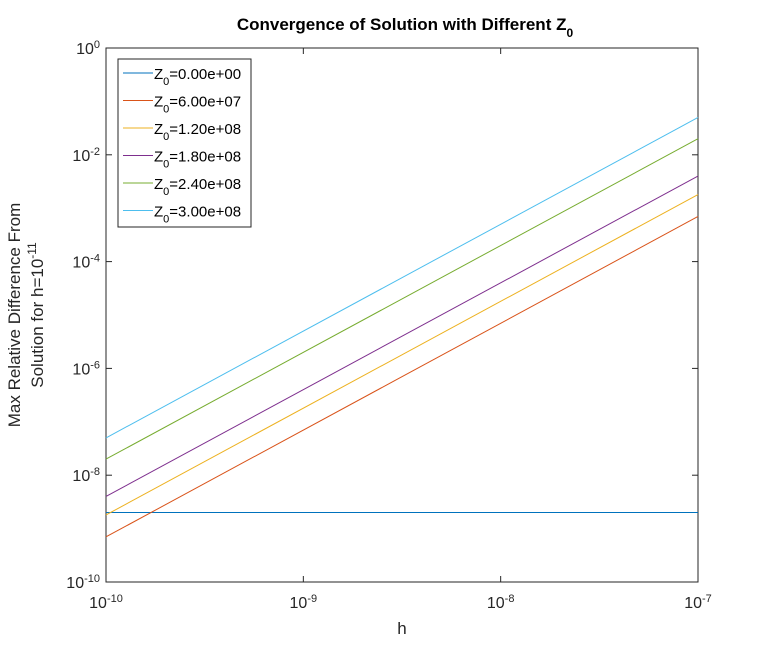  Describe the element at coordinates (106, 602) in the screenshot. I see `x-tick-label: 10⁻¹⁰` at that location.